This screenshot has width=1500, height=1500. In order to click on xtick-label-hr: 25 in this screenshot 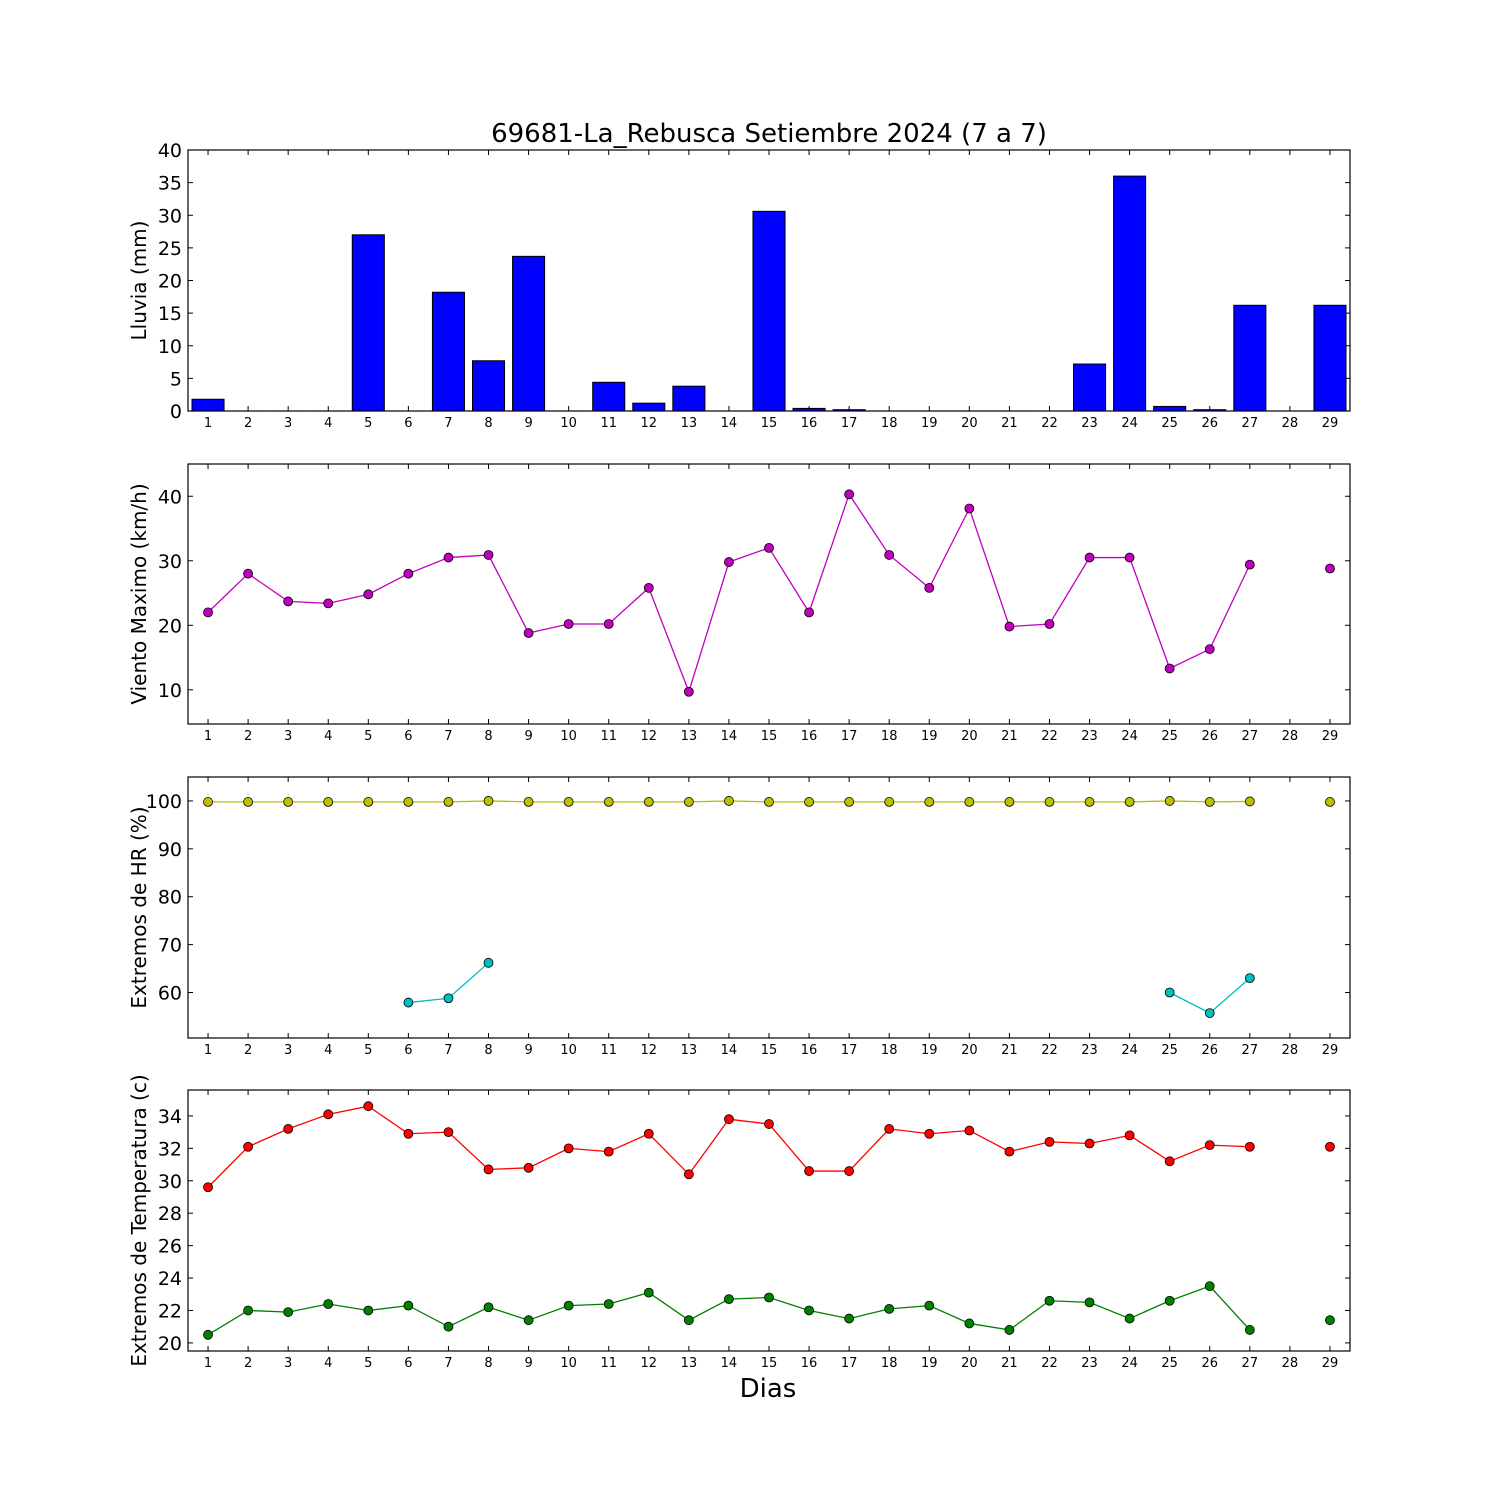, I will do `click(1169, 1050)`.